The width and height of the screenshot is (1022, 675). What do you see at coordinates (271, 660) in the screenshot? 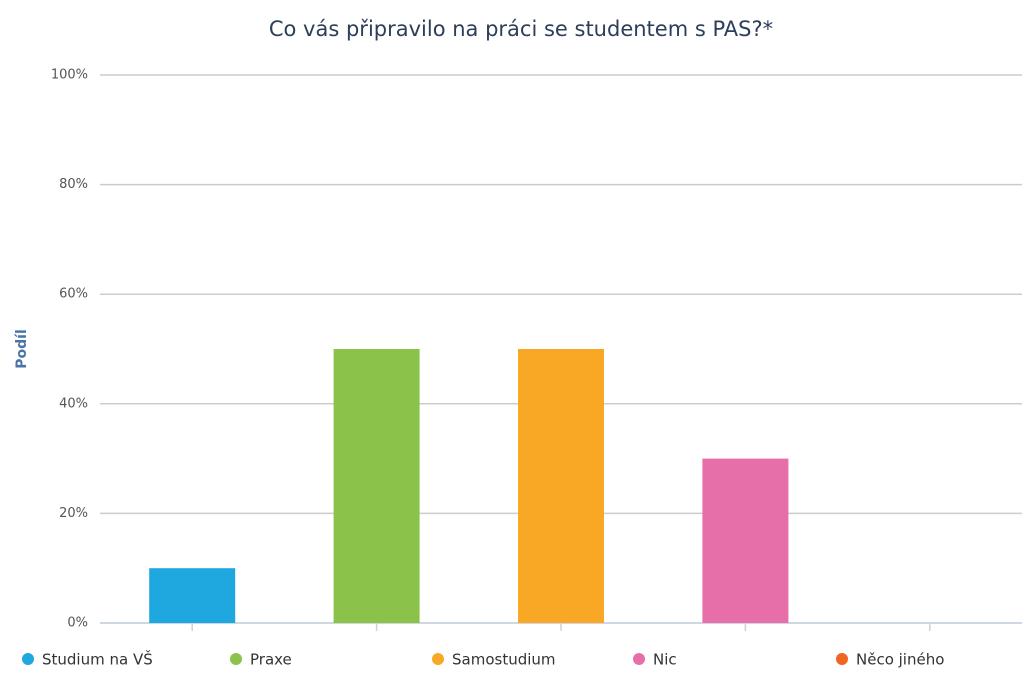
I see `legend-label: Praxe` at bounding box center [271, 660].